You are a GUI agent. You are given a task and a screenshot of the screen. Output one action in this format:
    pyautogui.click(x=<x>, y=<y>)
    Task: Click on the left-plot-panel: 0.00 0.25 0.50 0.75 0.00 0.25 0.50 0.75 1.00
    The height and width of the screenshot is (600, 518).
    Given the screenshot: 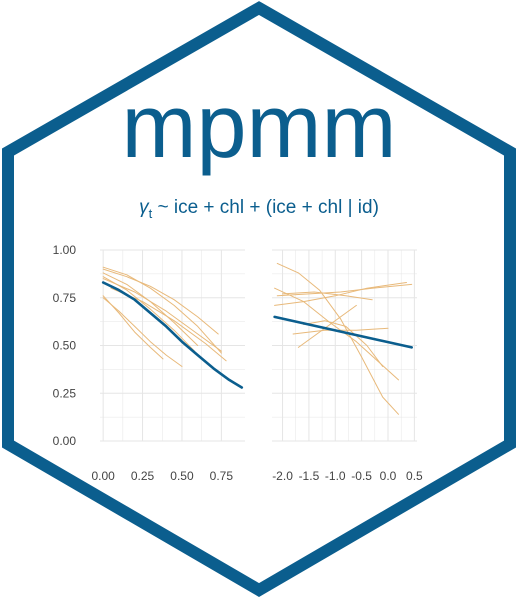 What is the action you would take?
    pyautogui.click(x=149, y=363)
    